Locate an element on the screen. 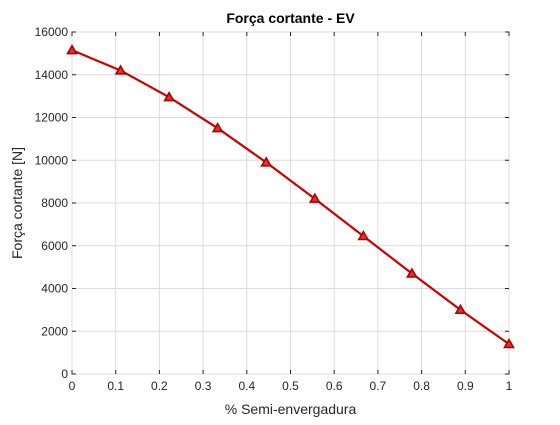  x-tick-label: 0.7 is located at coordinates (378, 386).